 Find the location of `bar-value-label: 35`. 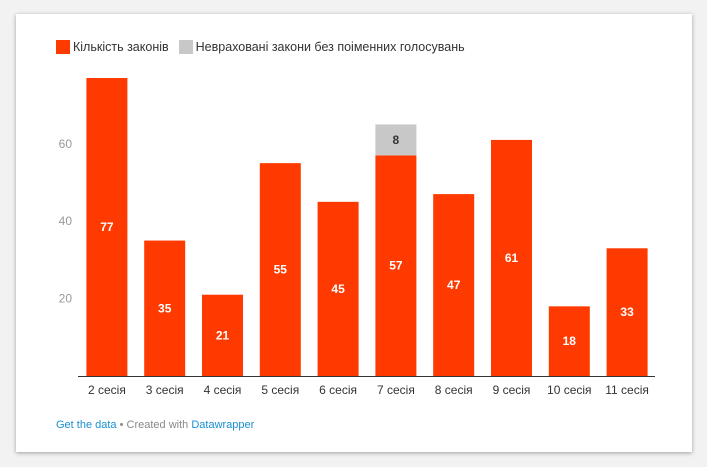

bar-value-label: 35 is located at coordinates (165, 308).